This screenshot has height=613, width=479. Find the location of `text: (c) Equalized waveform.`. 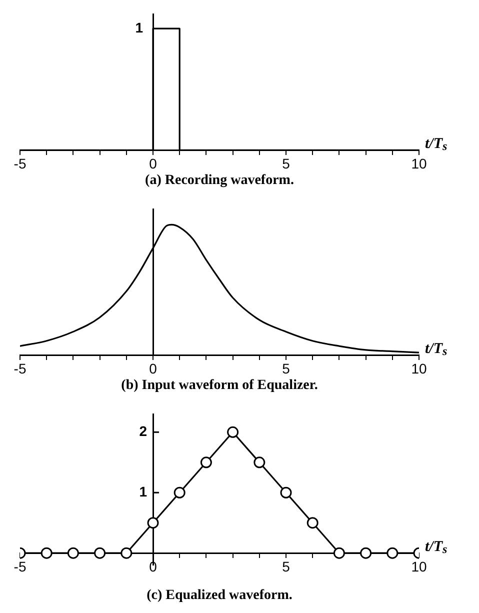

text: (c) Equalized waveform. is located at coordinates (219, 596).